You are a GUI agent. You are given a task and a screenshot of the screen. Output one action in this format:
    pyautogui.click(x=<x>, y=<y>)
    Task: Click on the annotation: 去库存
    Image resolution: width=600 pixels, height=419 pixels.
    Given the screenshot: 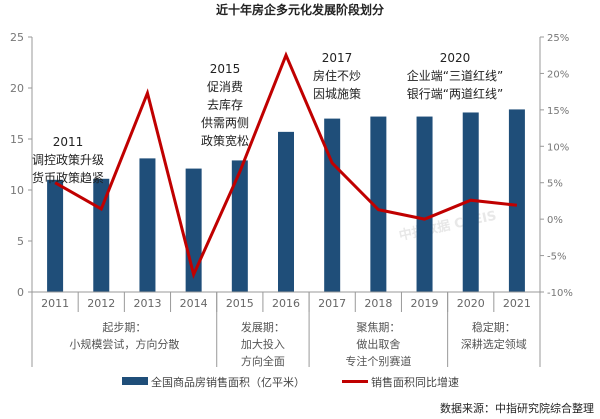 What is the action you would take?
    pyautogui.click(x=225, y=104)
    